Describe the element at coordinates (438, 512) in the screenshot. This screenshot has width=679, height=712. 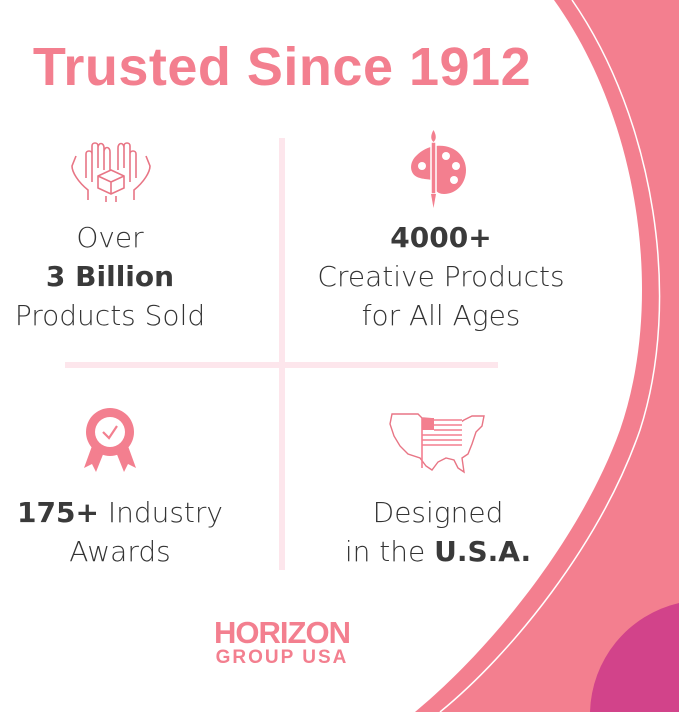
I see `stat-text: Designed` at that location.